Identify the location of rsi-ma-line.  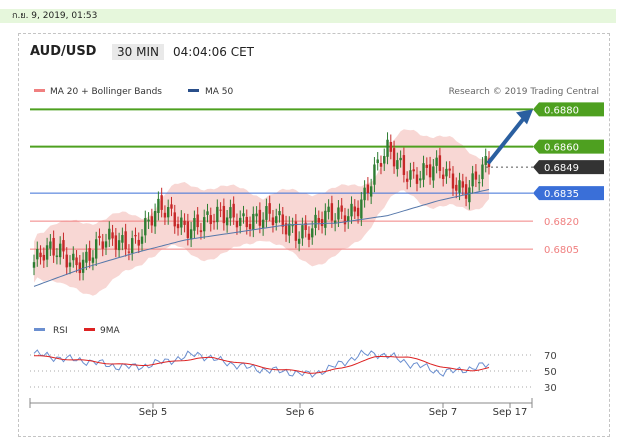
(261, 364).